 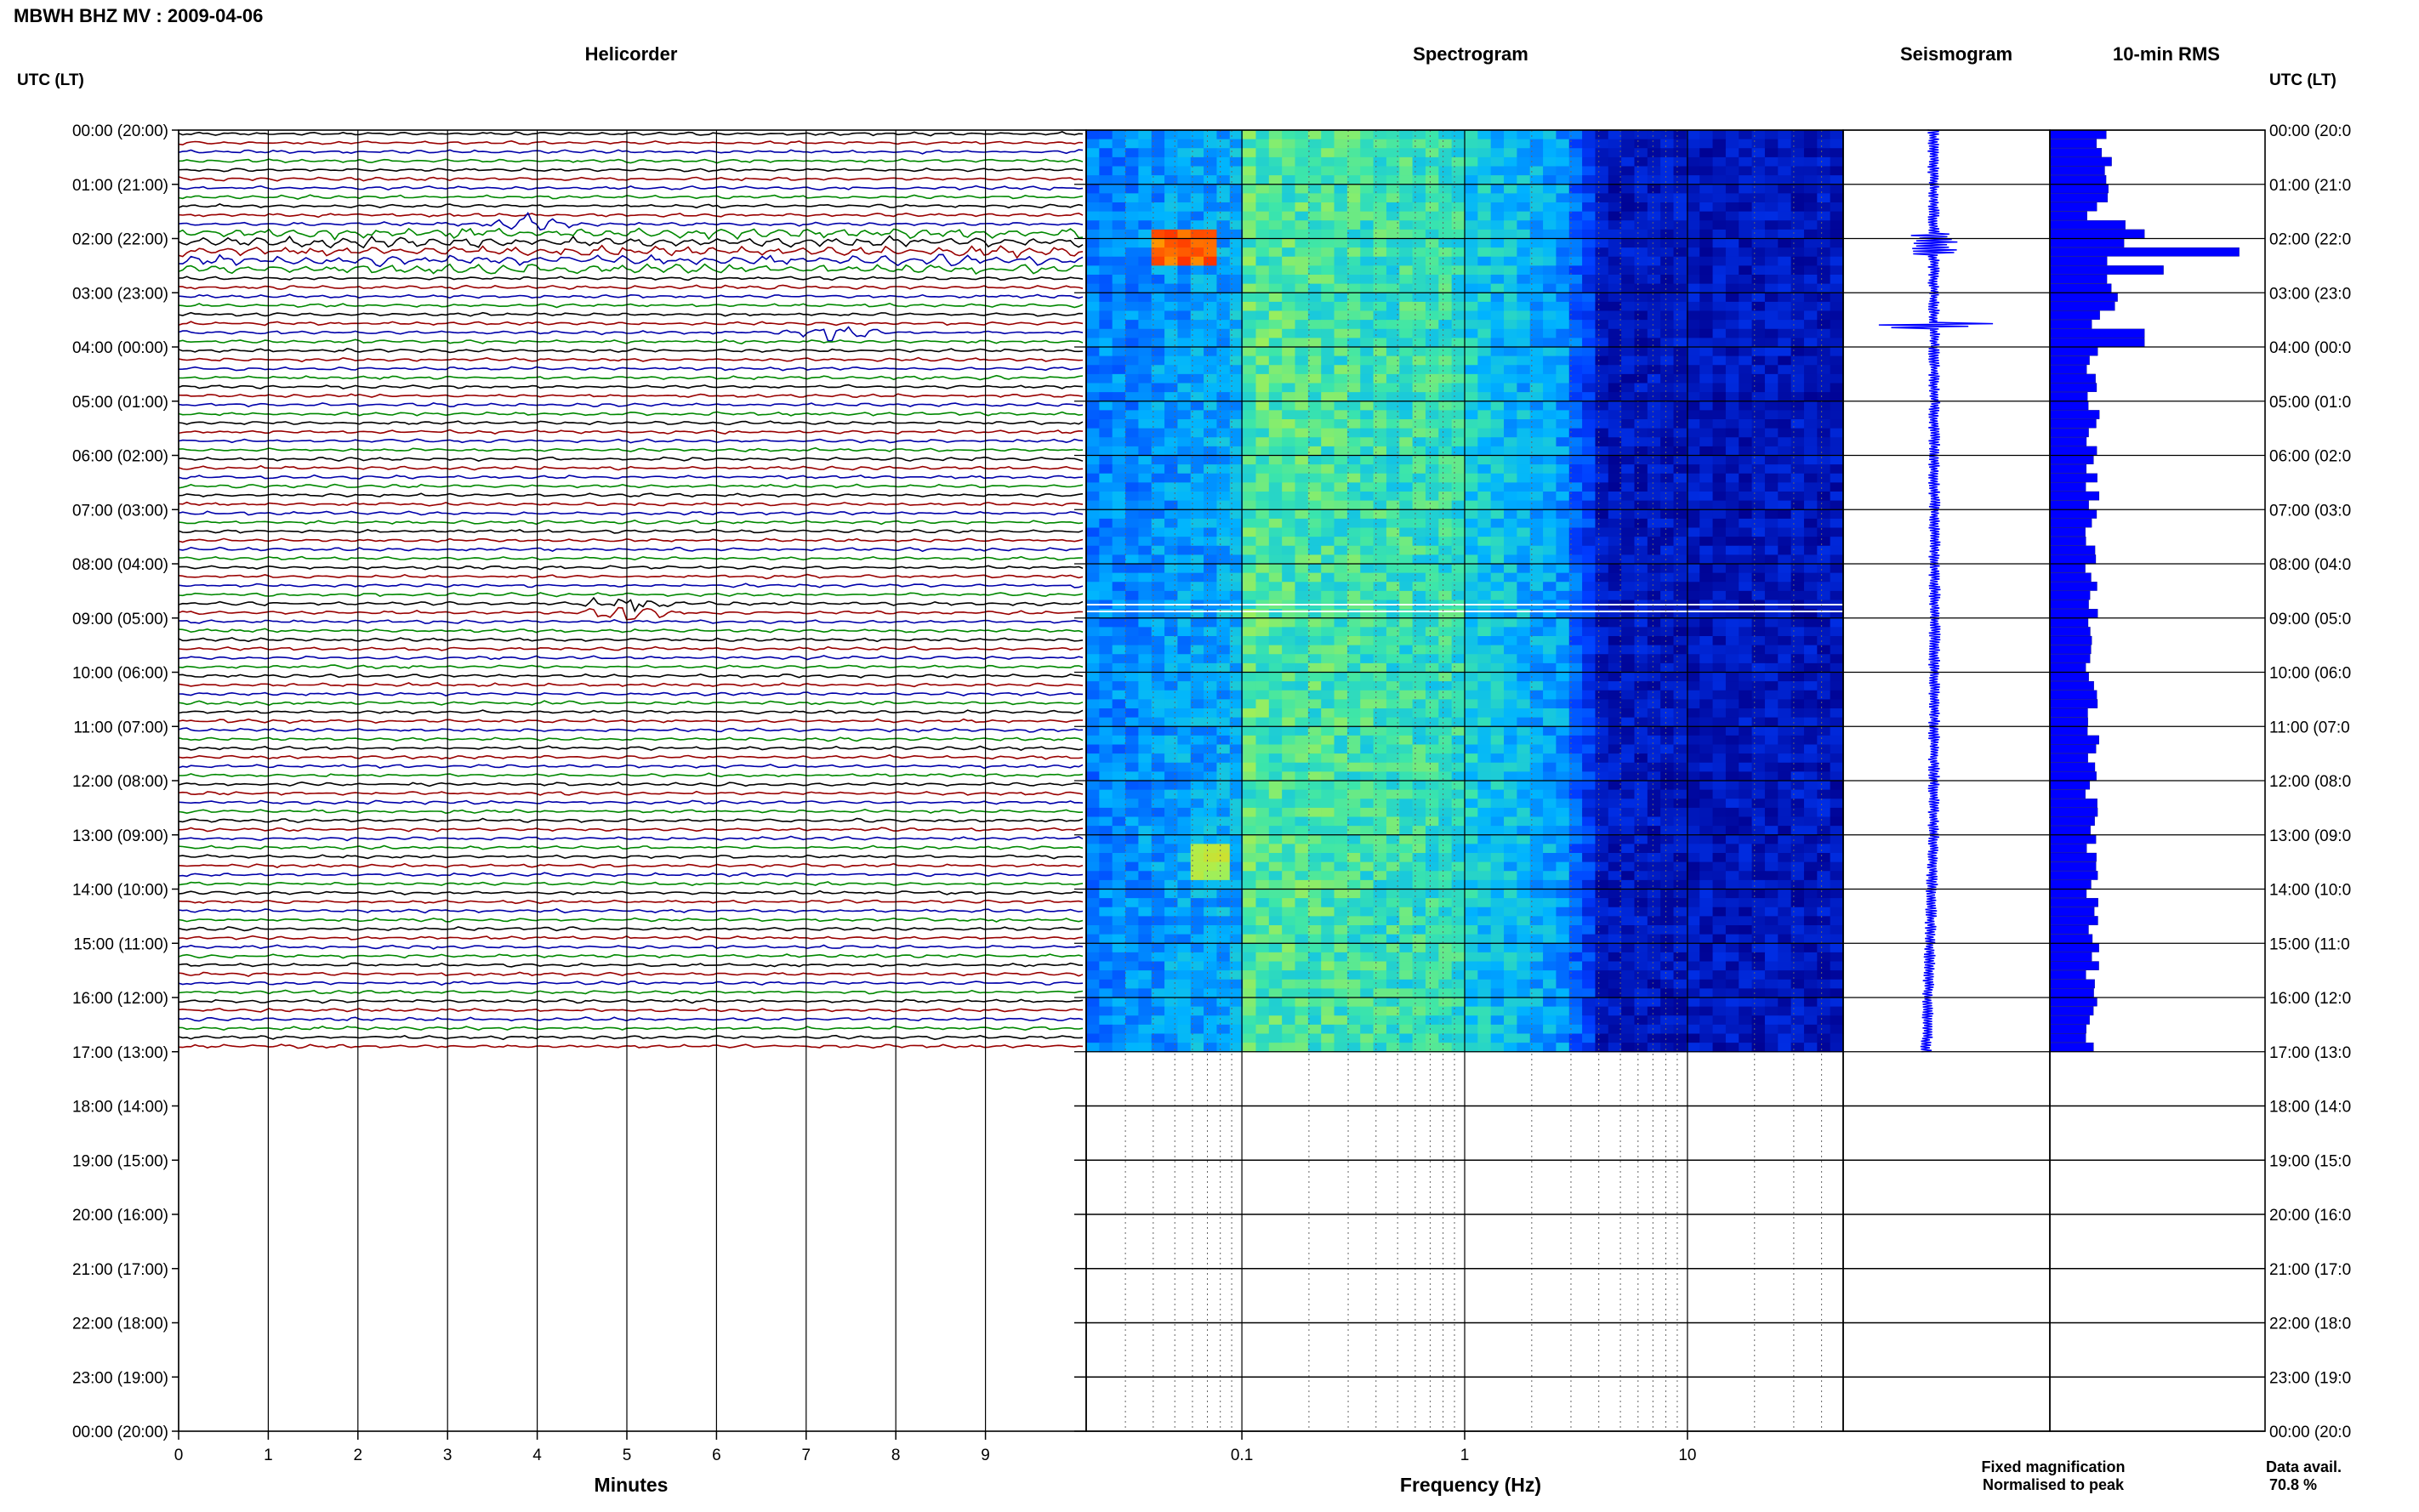 I want to click on minutes-tick-label: 2, so click(x=358, y=1455).